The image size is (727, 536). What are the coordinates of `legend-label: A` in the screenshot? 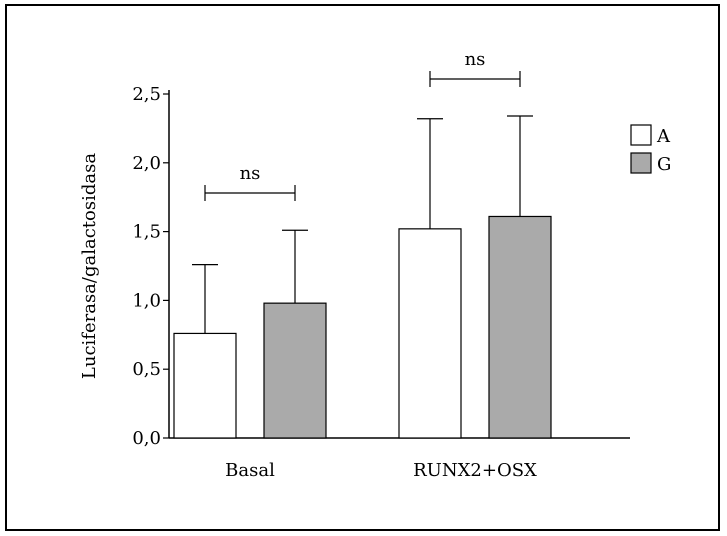 It's located at (663, 136).